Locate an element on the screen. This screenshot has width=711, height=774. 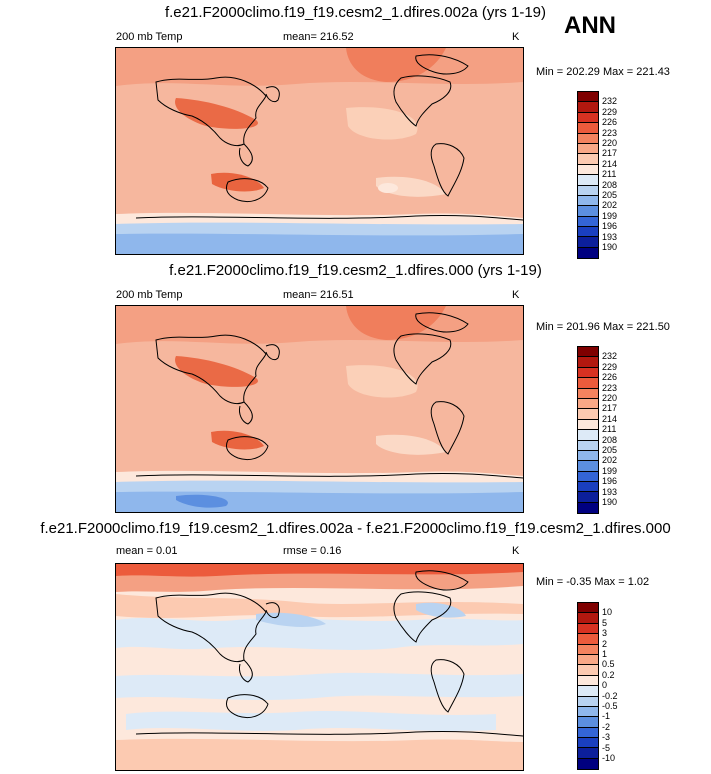
colorbar-level-label: -0.2 is located at coordinates (610, 695).